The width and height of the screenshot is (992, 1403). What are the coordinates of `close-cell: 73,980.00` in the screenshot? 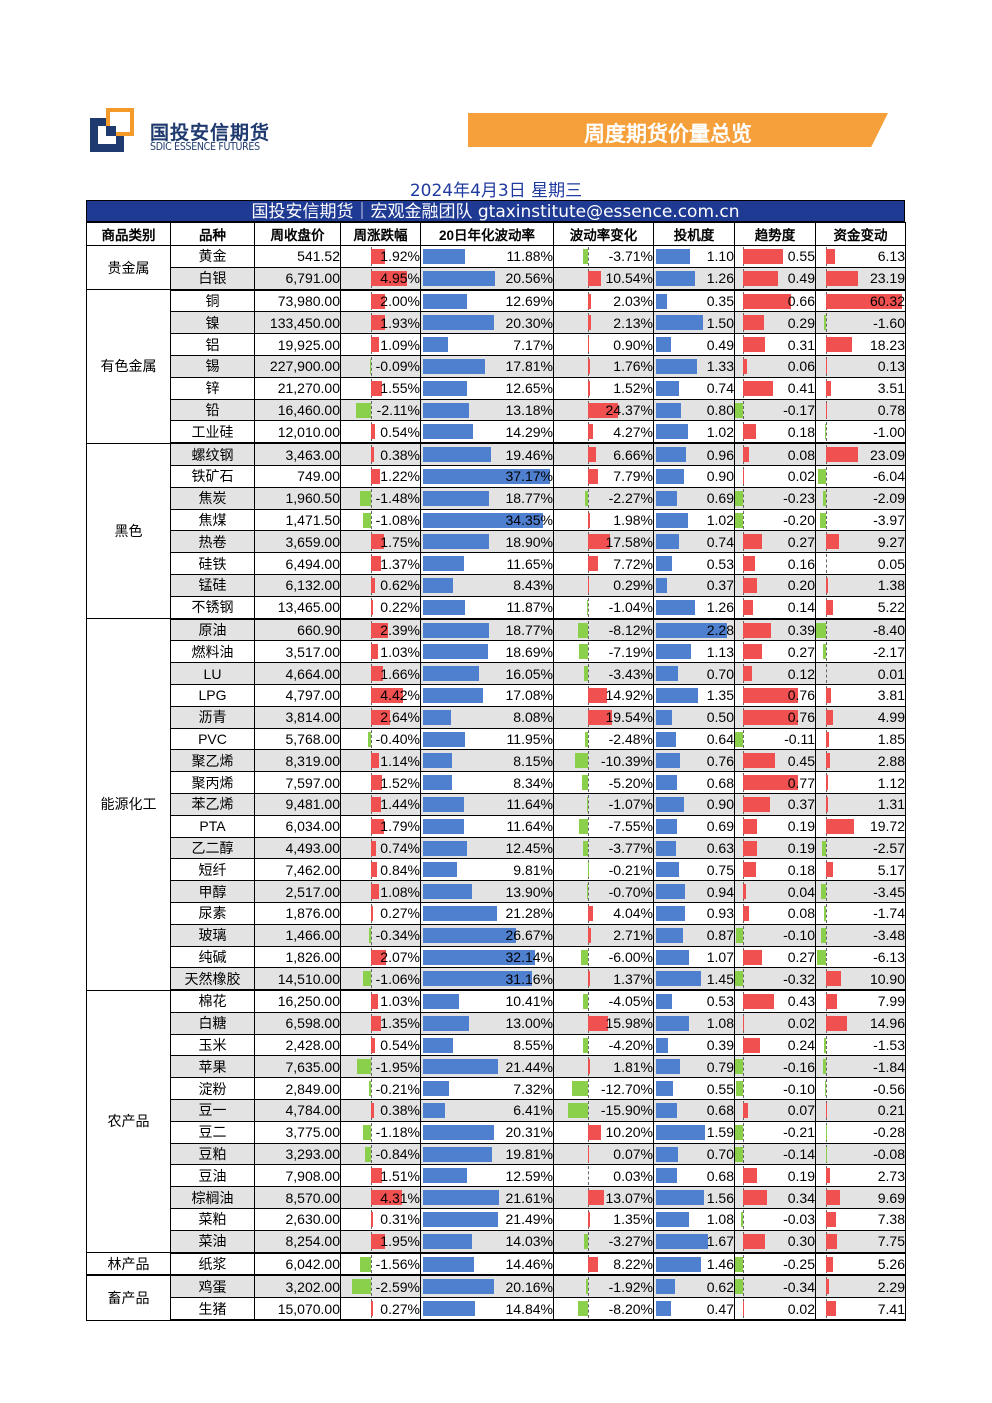 It's located at (297, 301).